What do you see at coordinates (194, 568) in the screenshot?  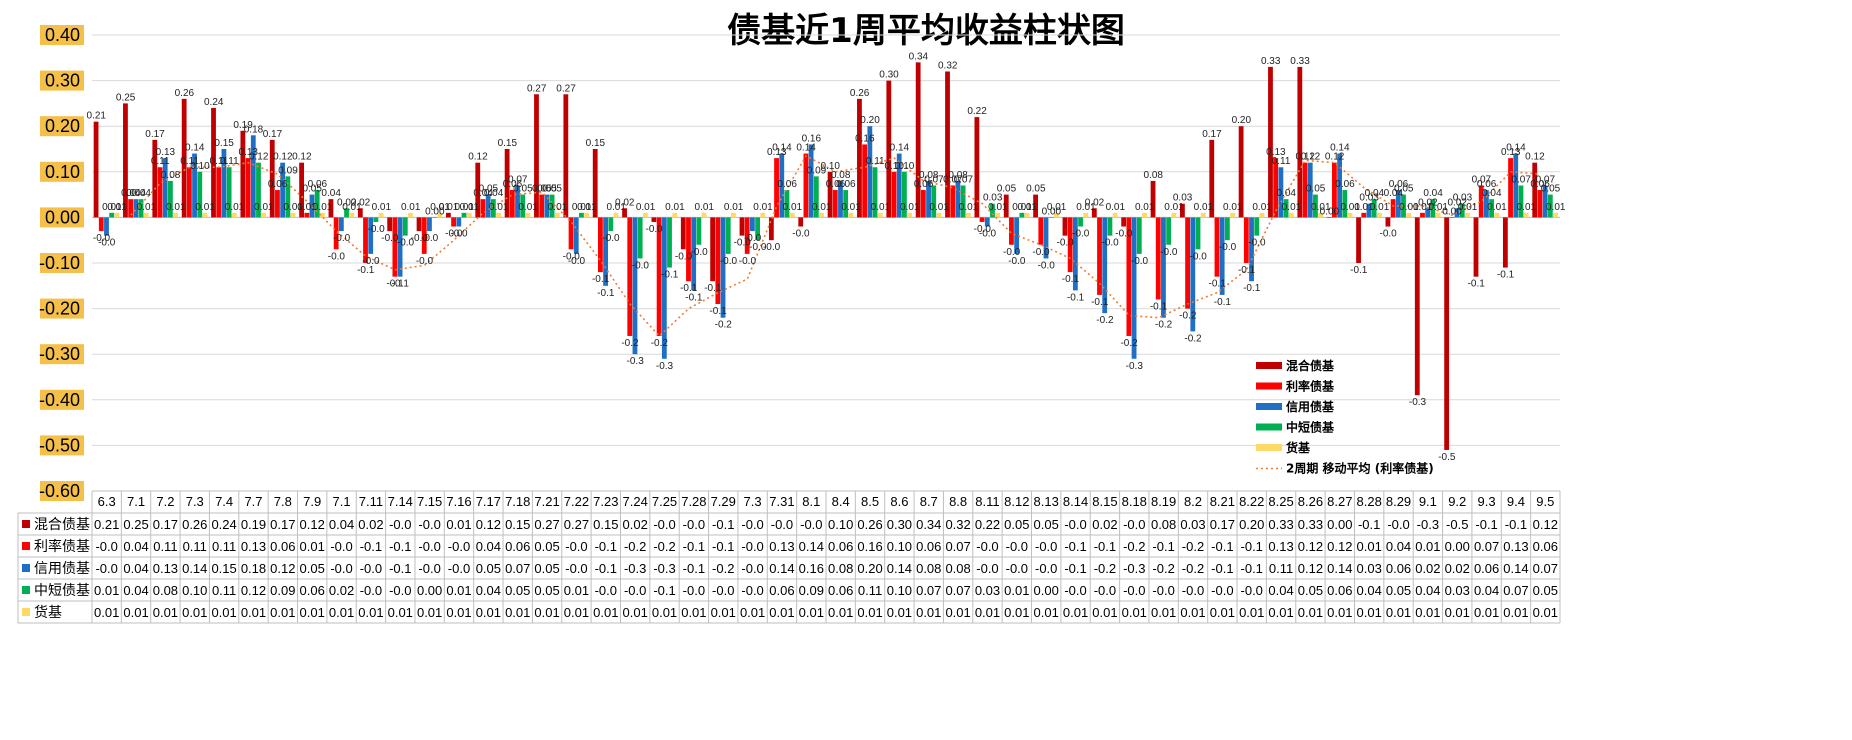 I see `table-cell: 0.14` at bounding box center [194, 568].